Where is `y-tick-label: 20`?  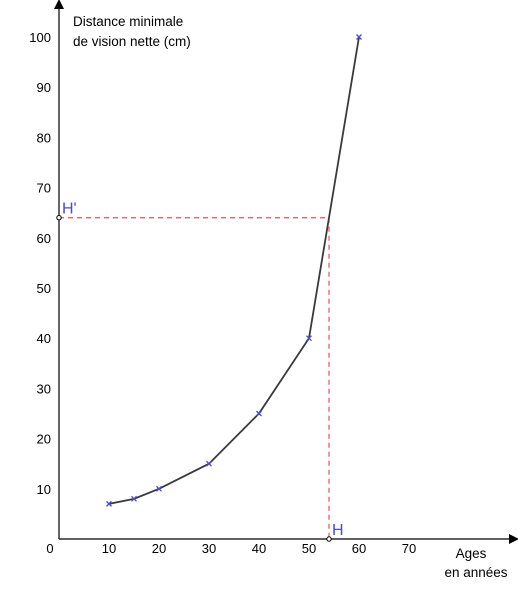 y-tick-label: 20 is located at coordinates (44, 439).